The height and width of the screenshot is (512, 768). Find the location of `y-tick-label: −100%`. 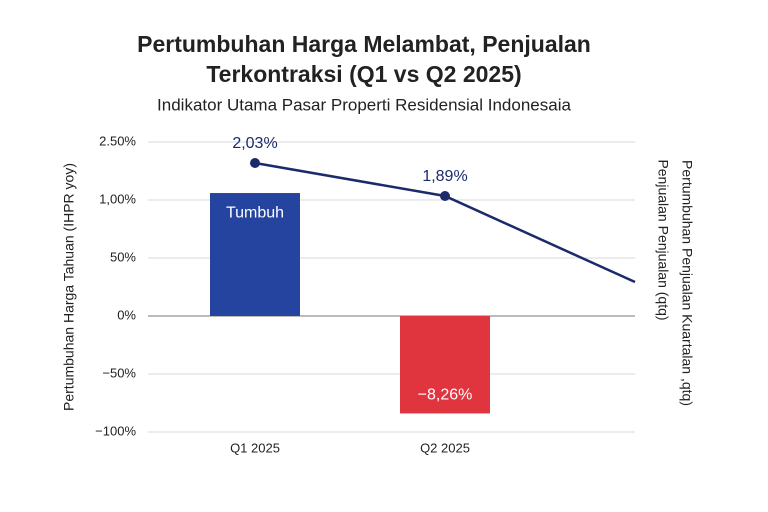

y-tick-label: −100% is located at coordinates (115, 430).